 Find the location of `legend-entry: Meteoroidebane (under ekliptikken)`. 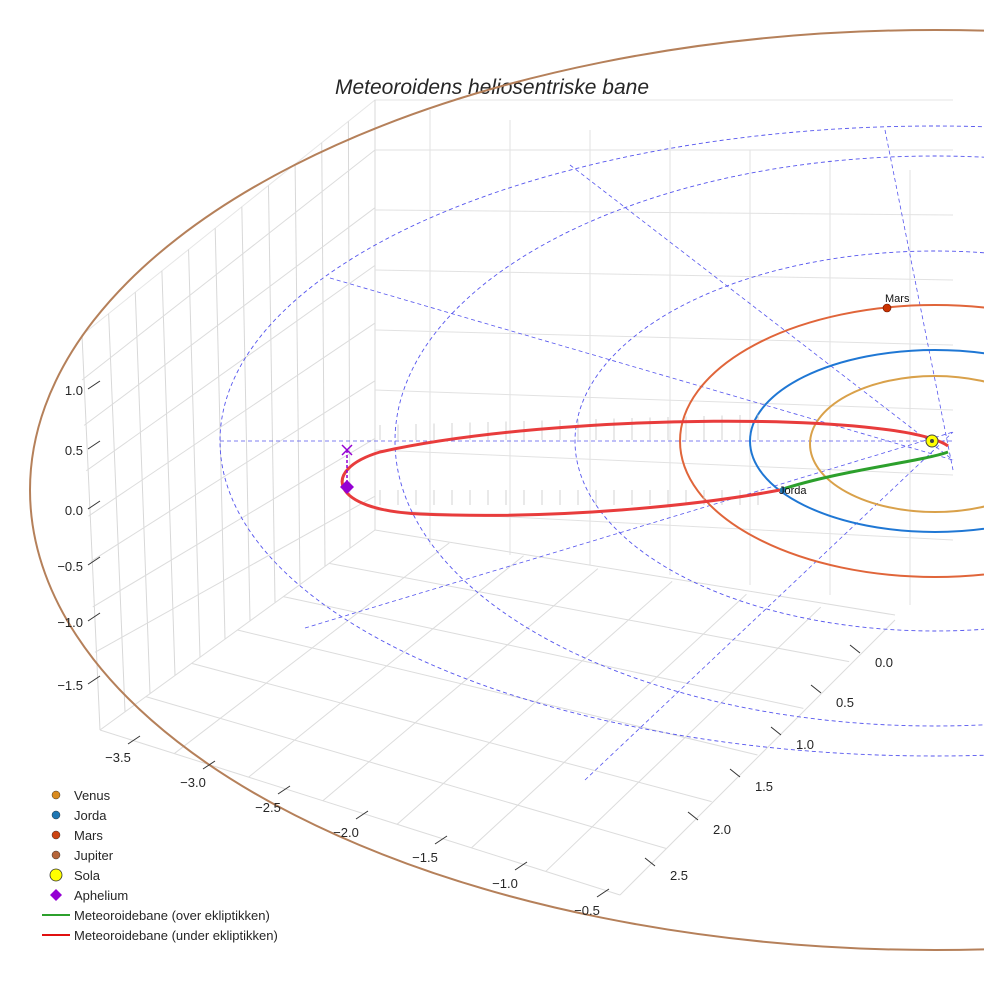

legend-entry: Meteoroidebane (under ekliptikken) is located at coordinates (158, 935).